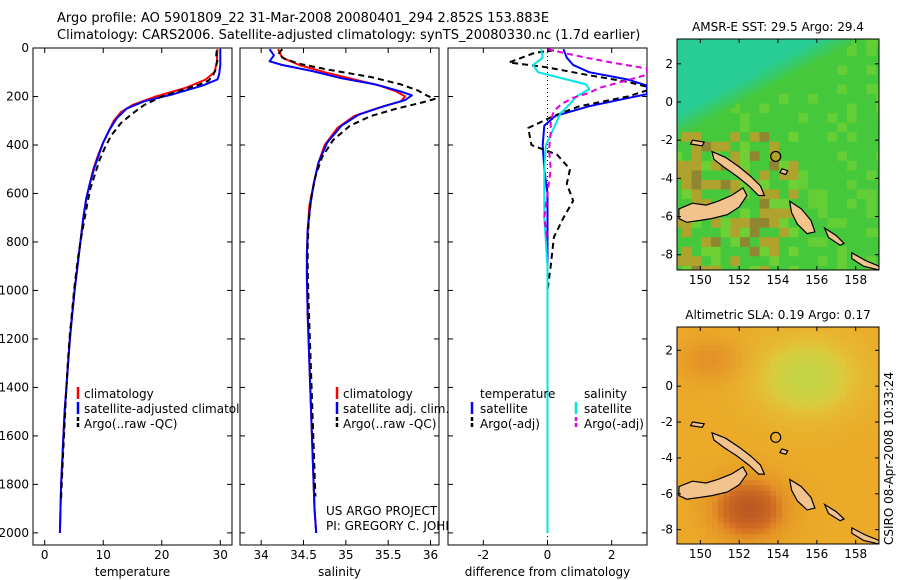  I want to click on land-polygon, so click(834, 512).